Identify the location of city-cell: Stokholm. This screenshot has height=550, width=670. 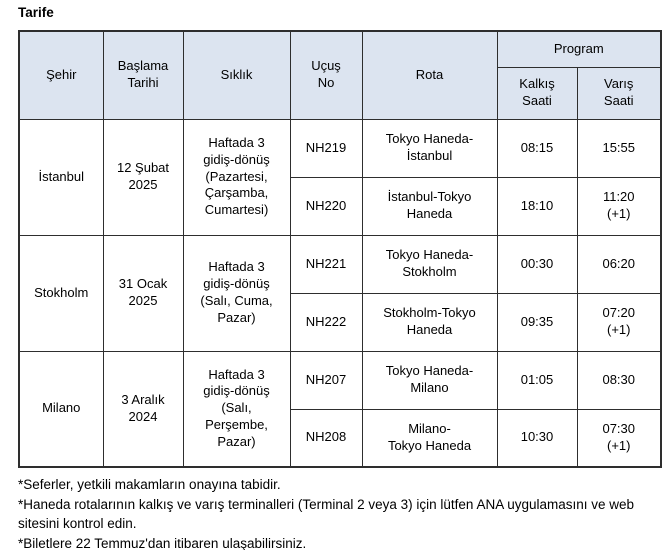
(61, 293).